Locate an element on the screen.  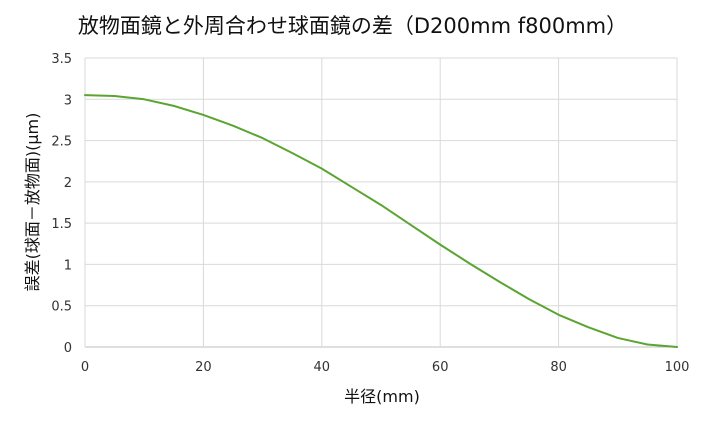
y-tick-label: 2.5 is located at coordinates (61, 142).